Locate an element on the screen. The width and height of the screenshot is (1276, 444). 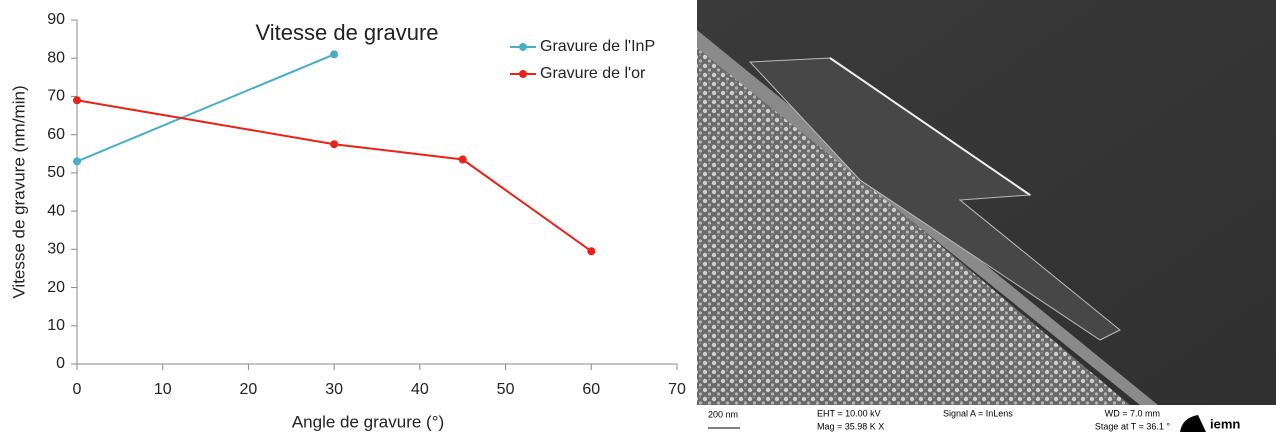
info-bar is located at coordinates (986, 422).